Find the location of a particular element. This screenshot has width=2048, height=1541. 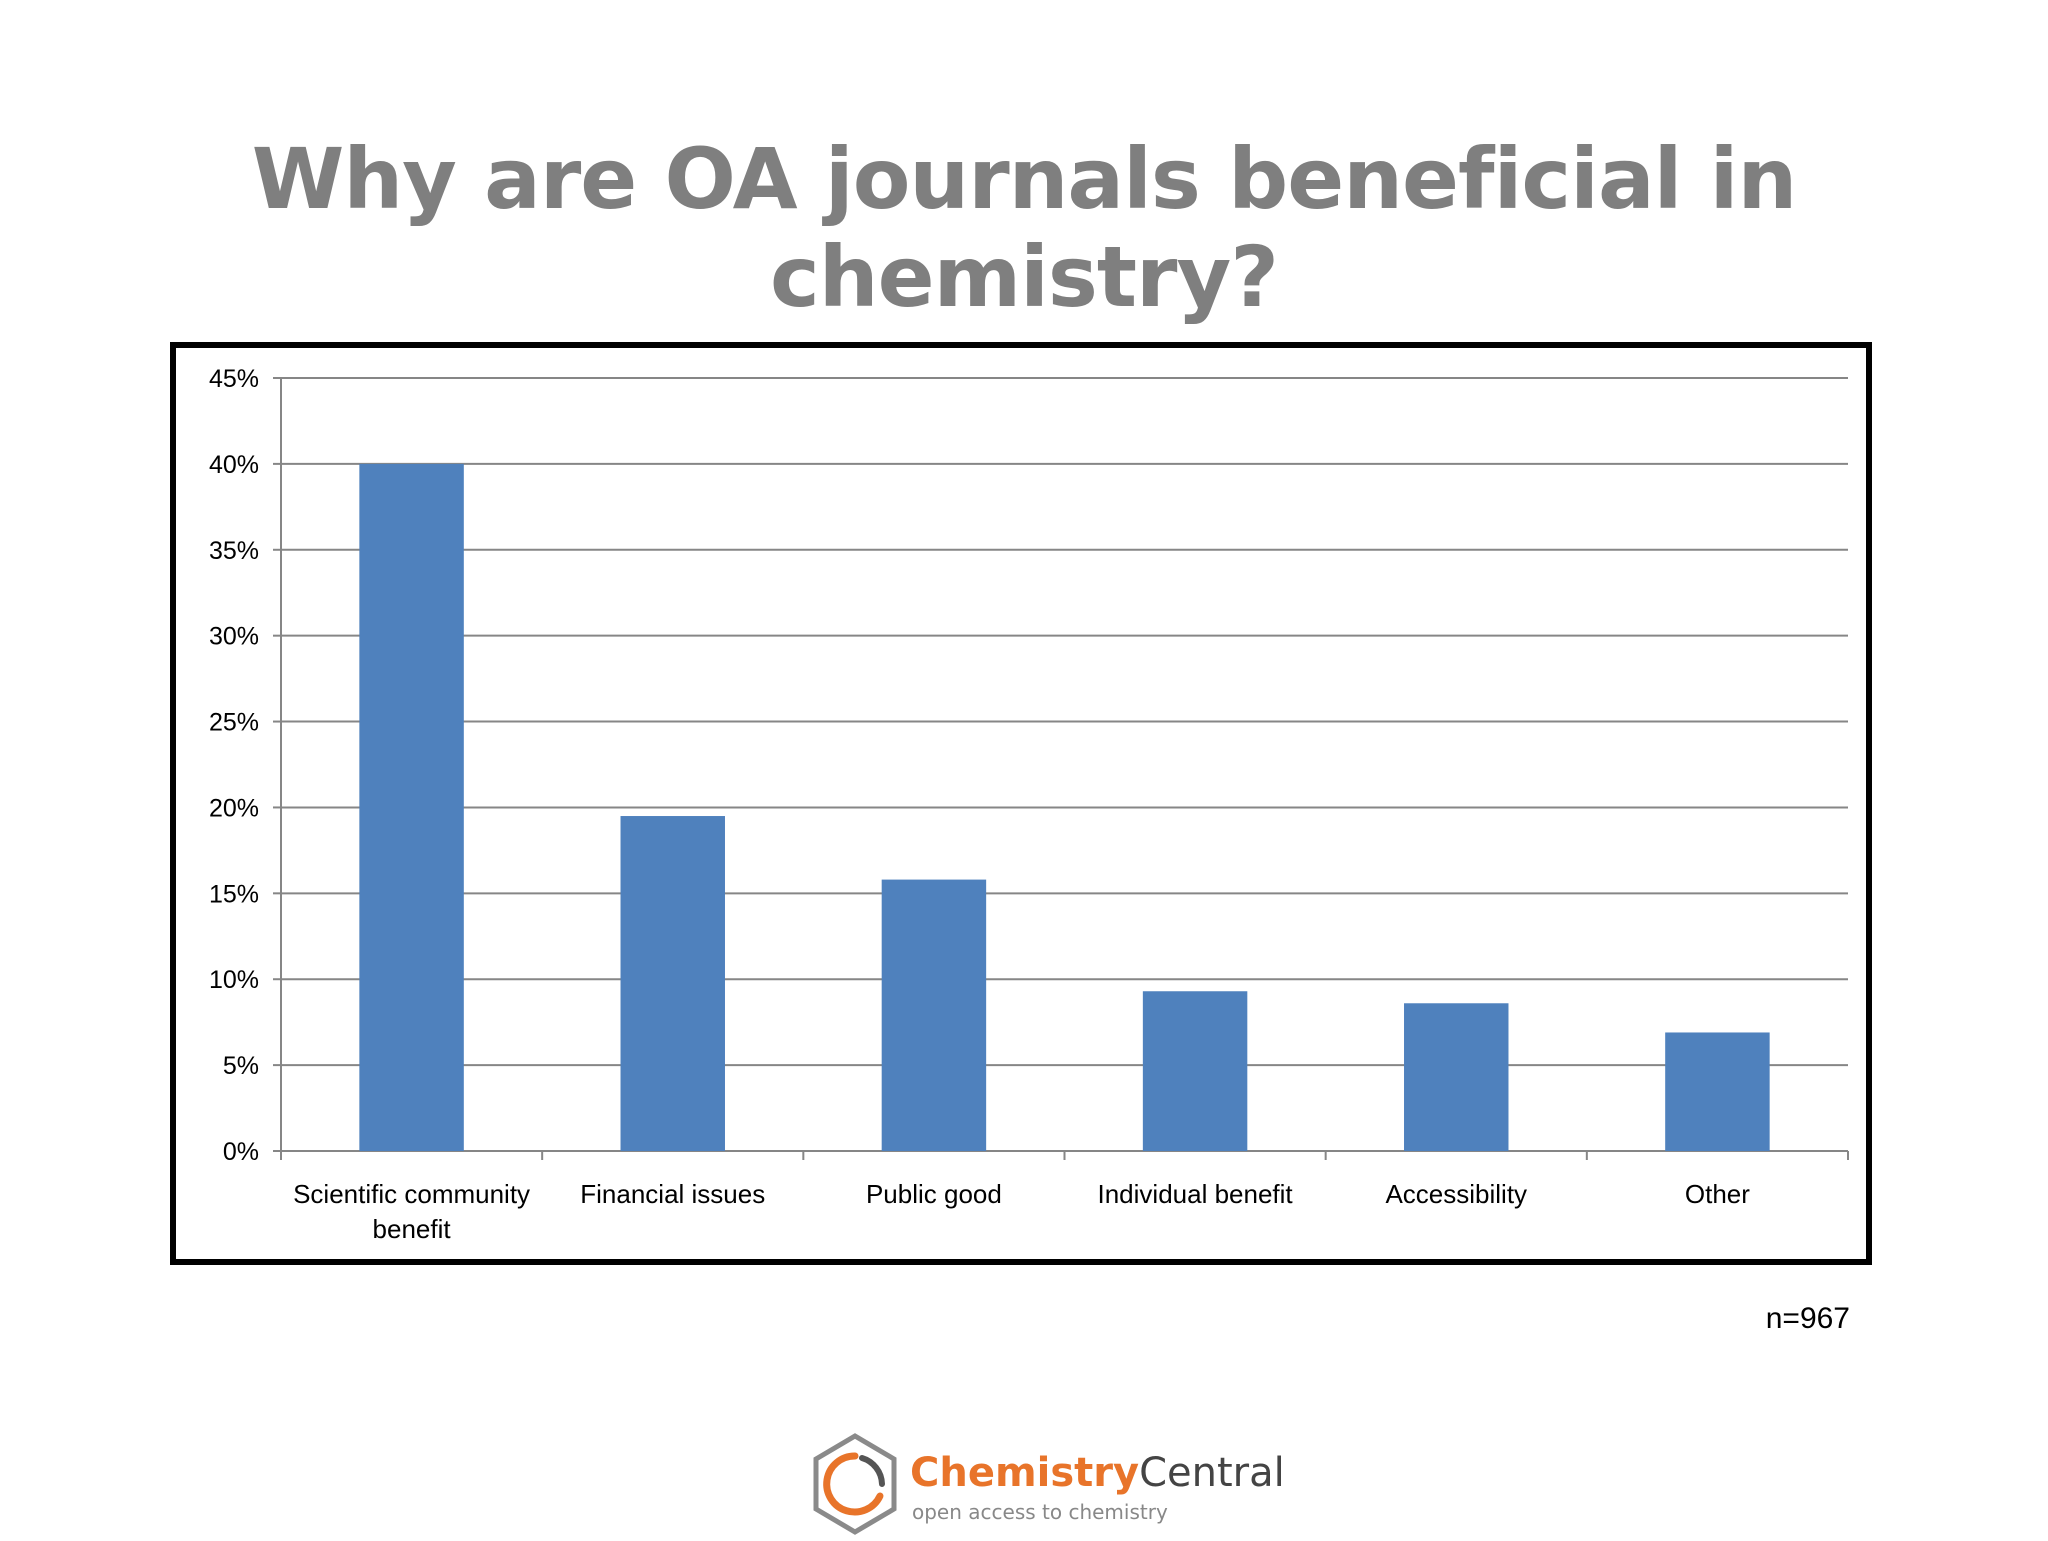

category-label: Accessibility is located at coordinates (1456, 1194).